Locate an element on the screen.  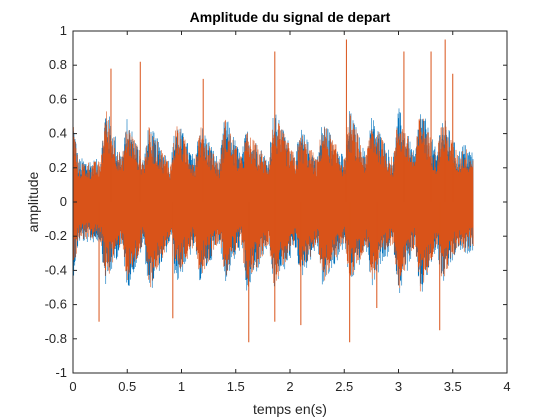
x-tick-label: 4 is located at coordinates (506, 386).